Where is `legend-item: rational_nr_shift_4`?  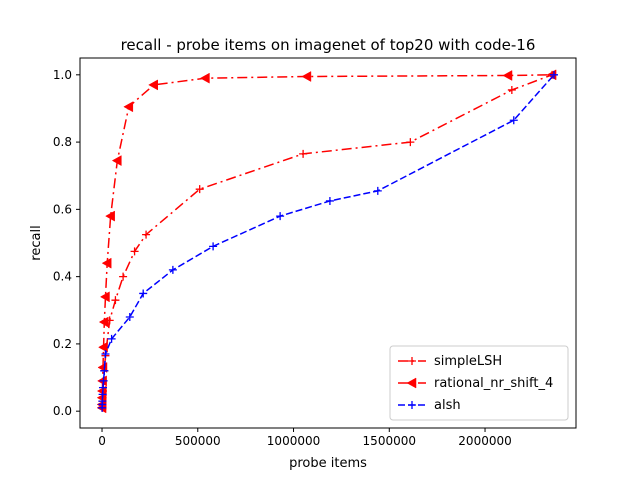 legend-item: rational_nr_shift_4 is located at coordinates (475, 383).